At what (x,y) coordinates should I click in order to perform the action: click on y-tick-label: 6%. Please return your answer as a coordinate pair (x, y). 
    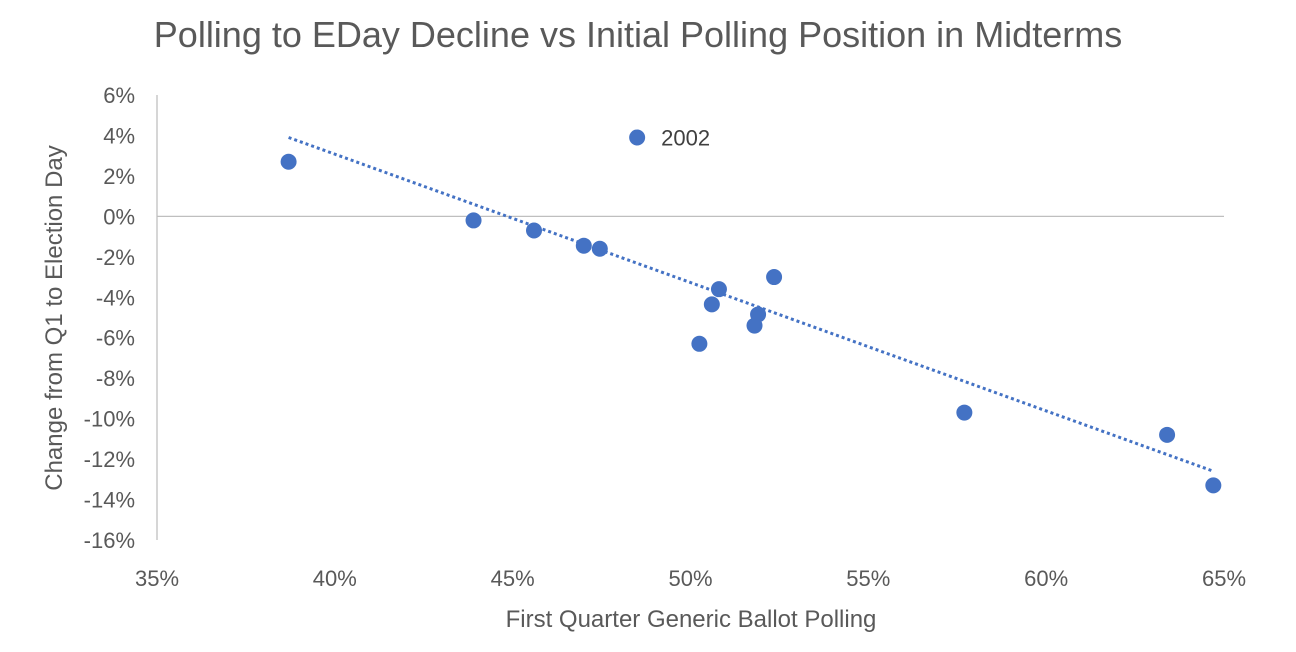
    Looking at the image, I should click on (119, 95).